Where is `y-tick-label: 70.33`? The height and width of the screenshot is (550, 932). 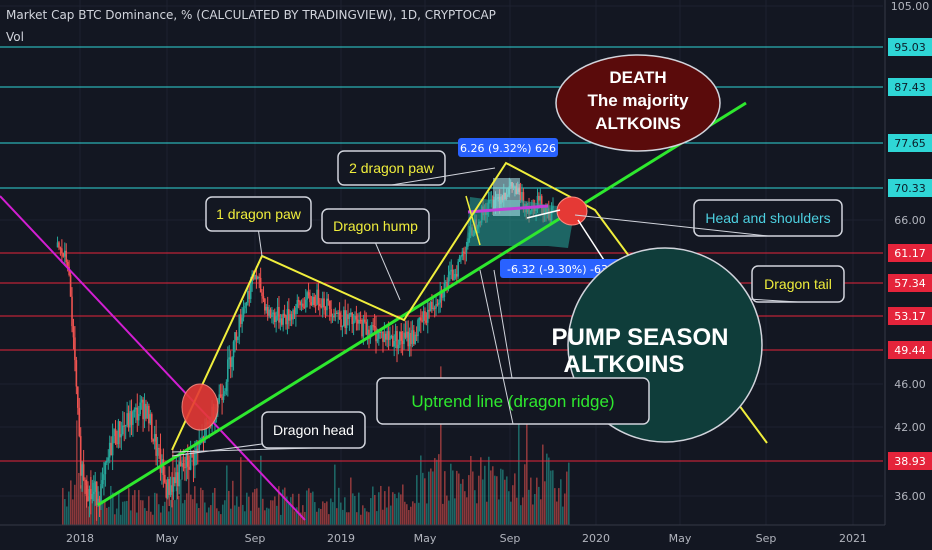
y-tick-label: 70.33 is located at coordinates (910, 188).